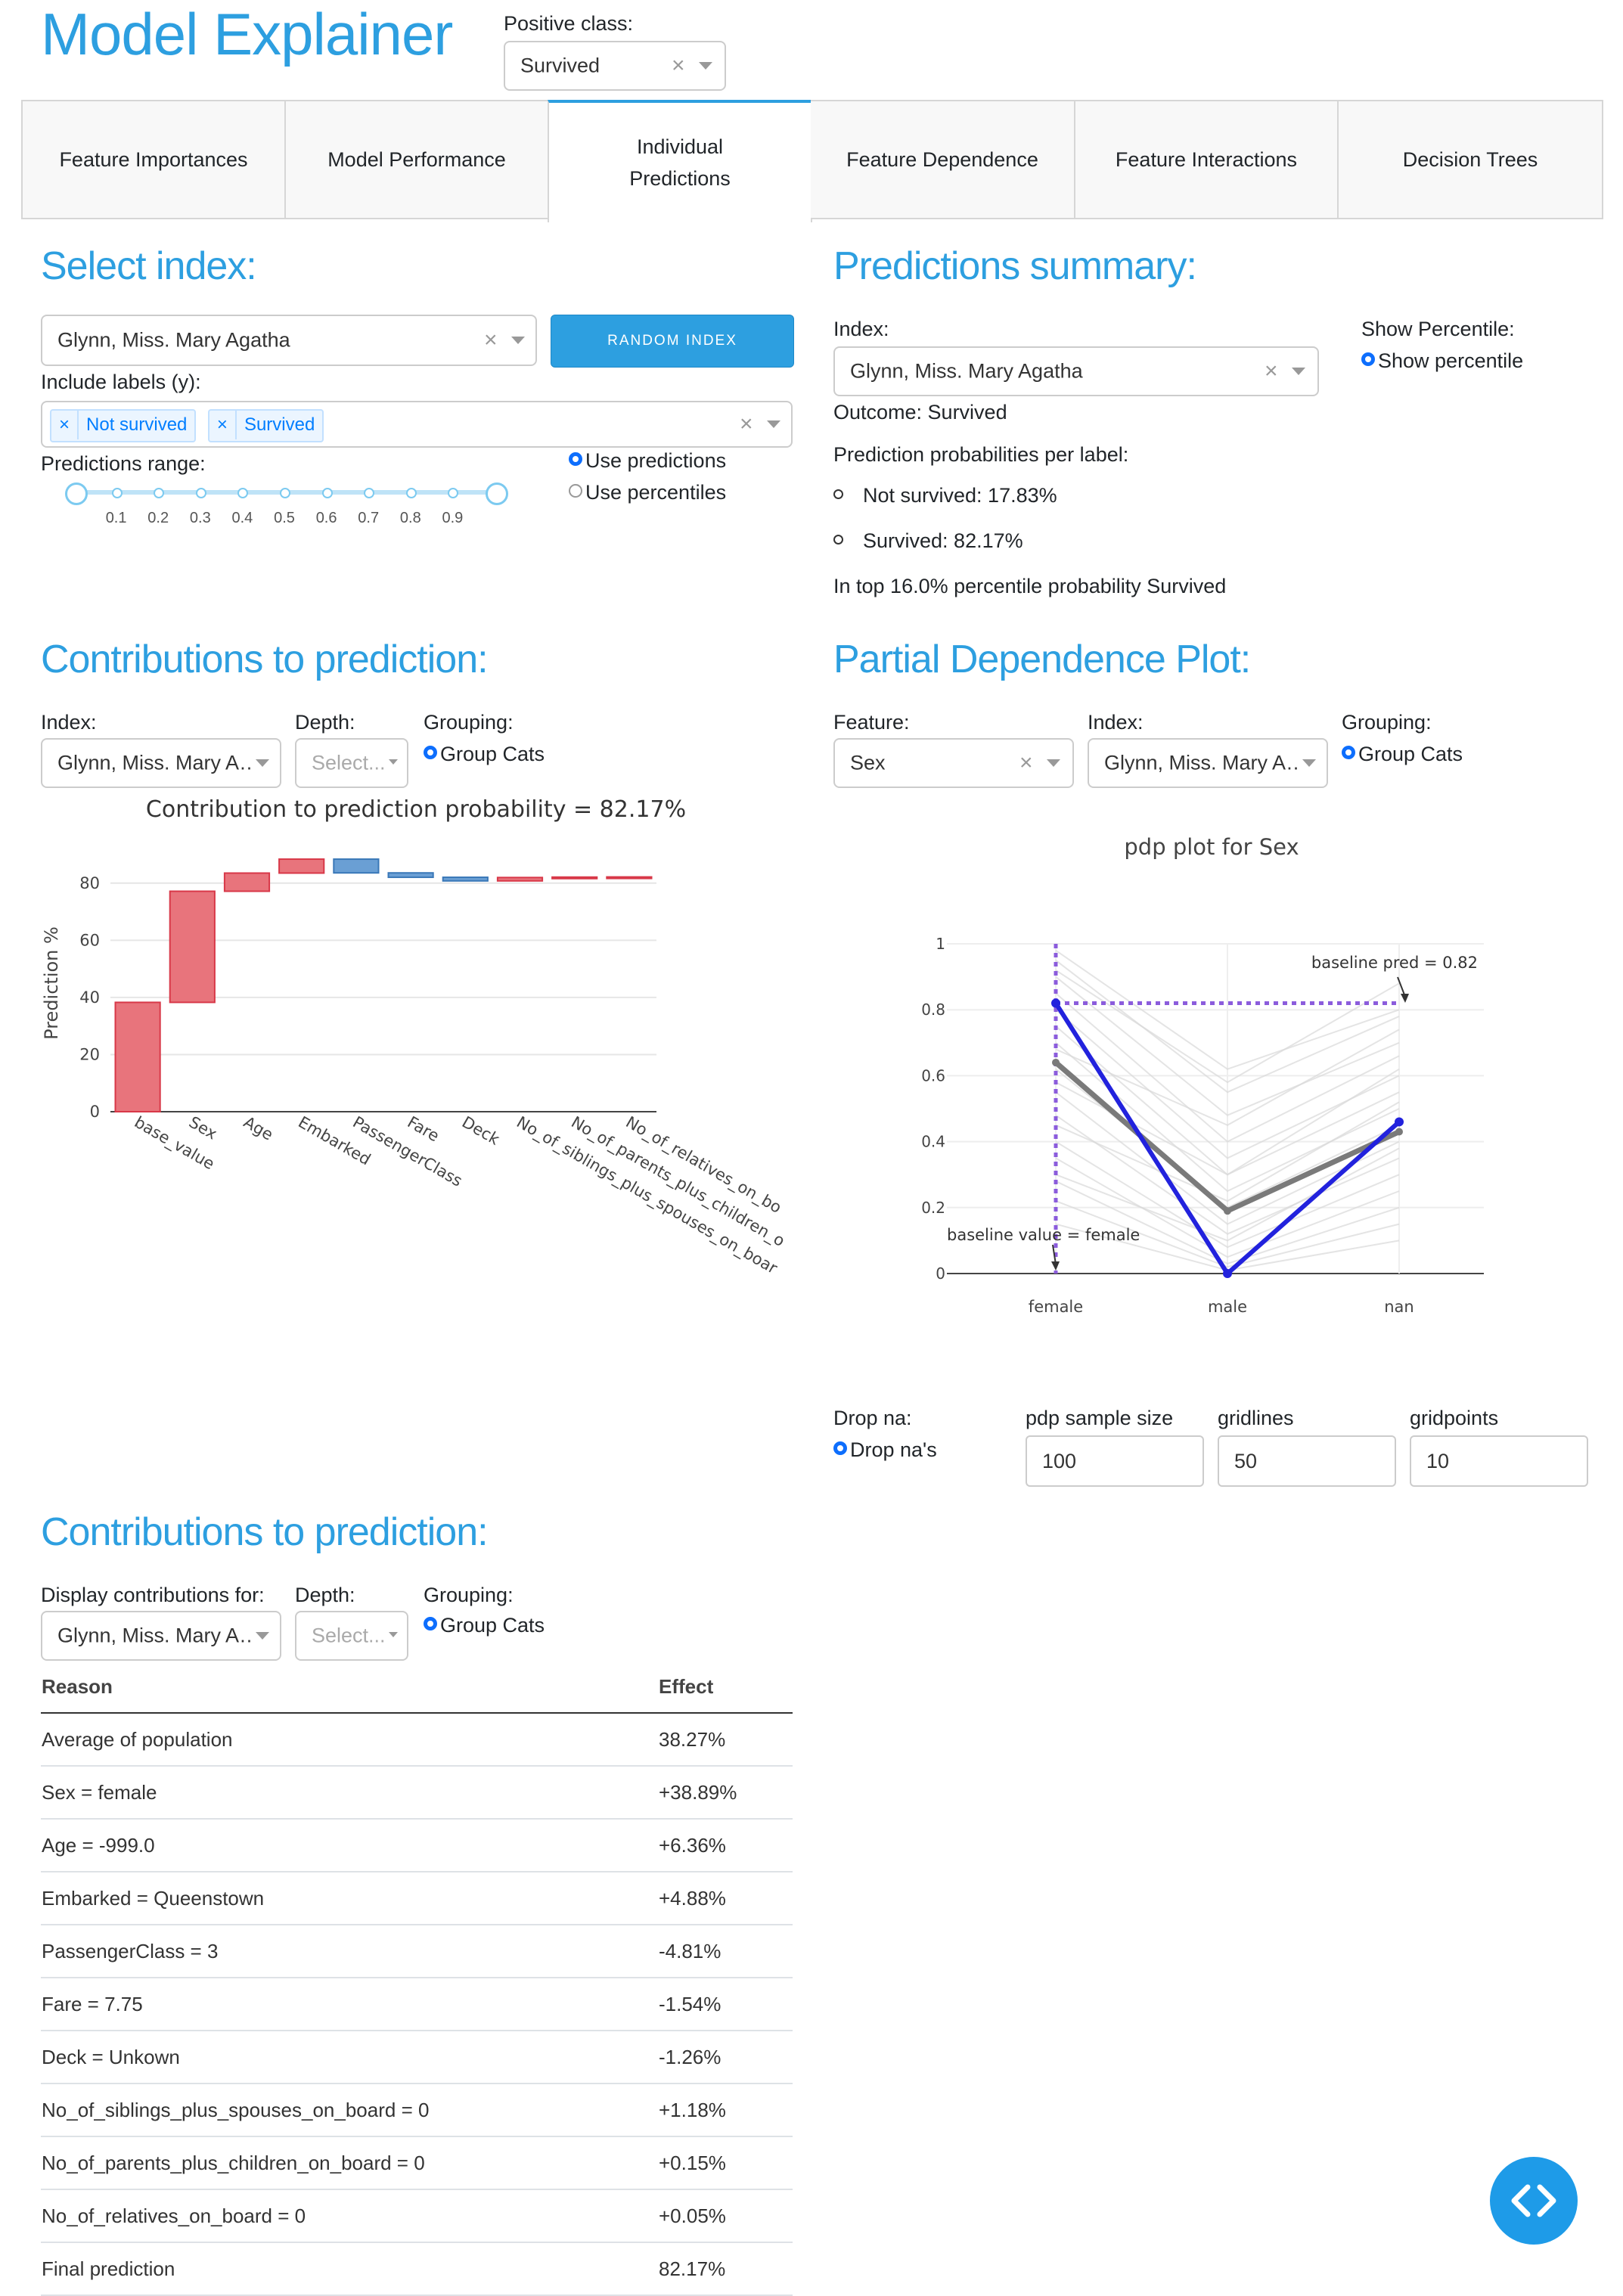  What do you see at coordinates (1227, 1307) in the screenshot?
I see `x-tick-label: male` at bounding box center [1227, 1307].